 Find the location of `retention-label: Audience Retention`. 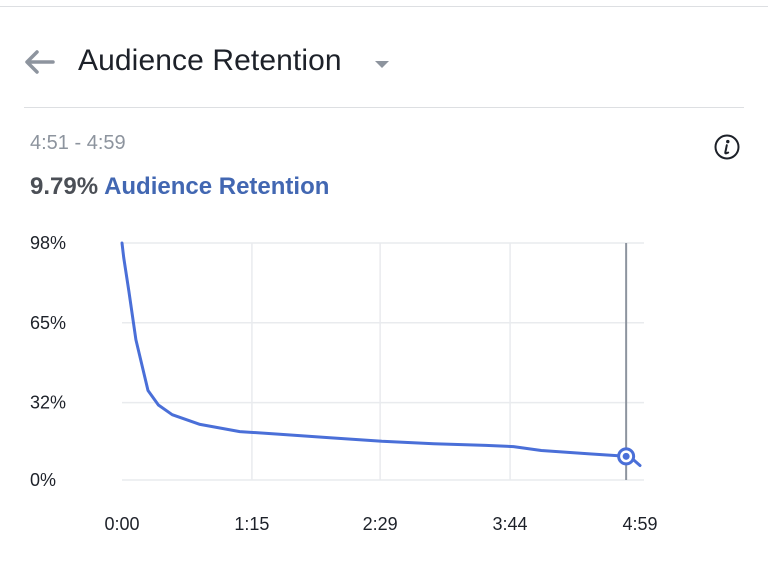

retention-label: Audience Retention is located at coordinates (217, 186).